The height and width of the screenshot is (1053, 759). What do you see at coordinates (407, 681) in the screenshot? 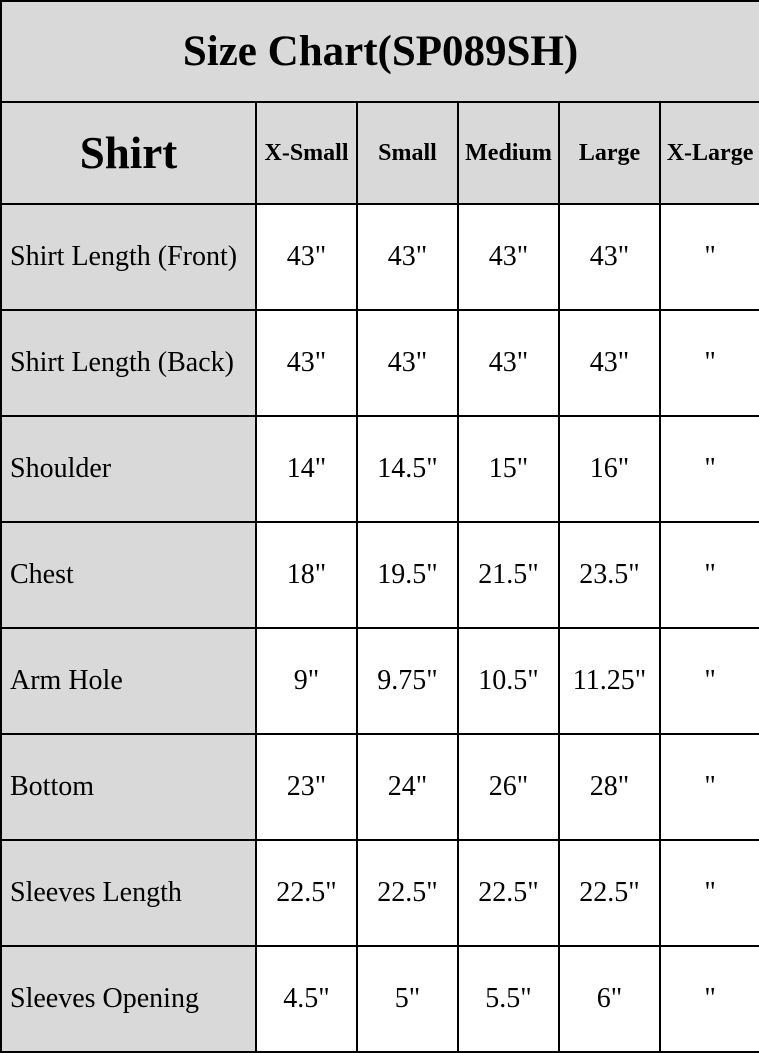
I see `value-cell: 9.75"` at bounding box center [407, 681].